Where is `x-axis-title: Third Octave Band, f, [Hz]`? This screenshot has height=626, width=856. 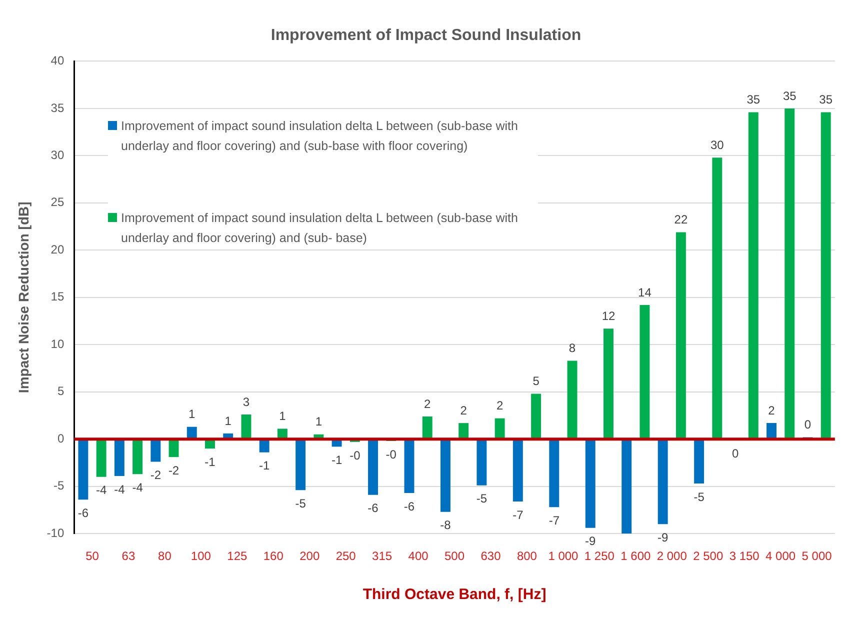 x-axis-title: Third Octave Band, f, [Hz] is located at coordinates (454, 595).